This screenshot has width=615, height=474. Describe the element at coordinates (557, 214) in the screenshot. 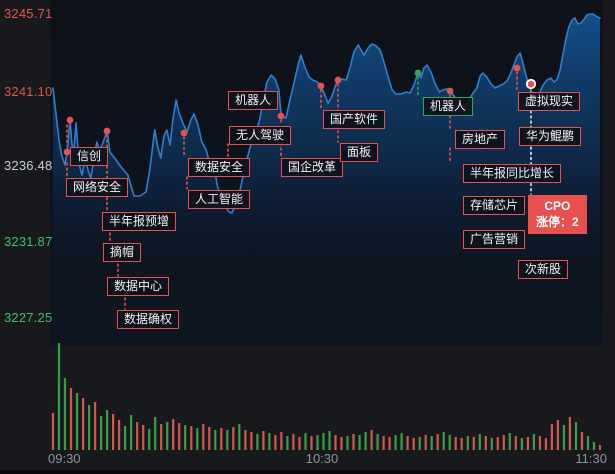

I see `sector-label: CPO 涨停：2` at that location.